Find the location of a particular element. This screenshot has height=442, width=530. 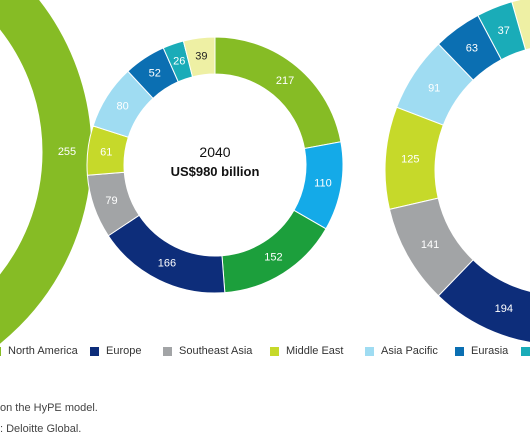

legend-item-asia-pacific: Asia Pacific is located at coordinates (401, 351).